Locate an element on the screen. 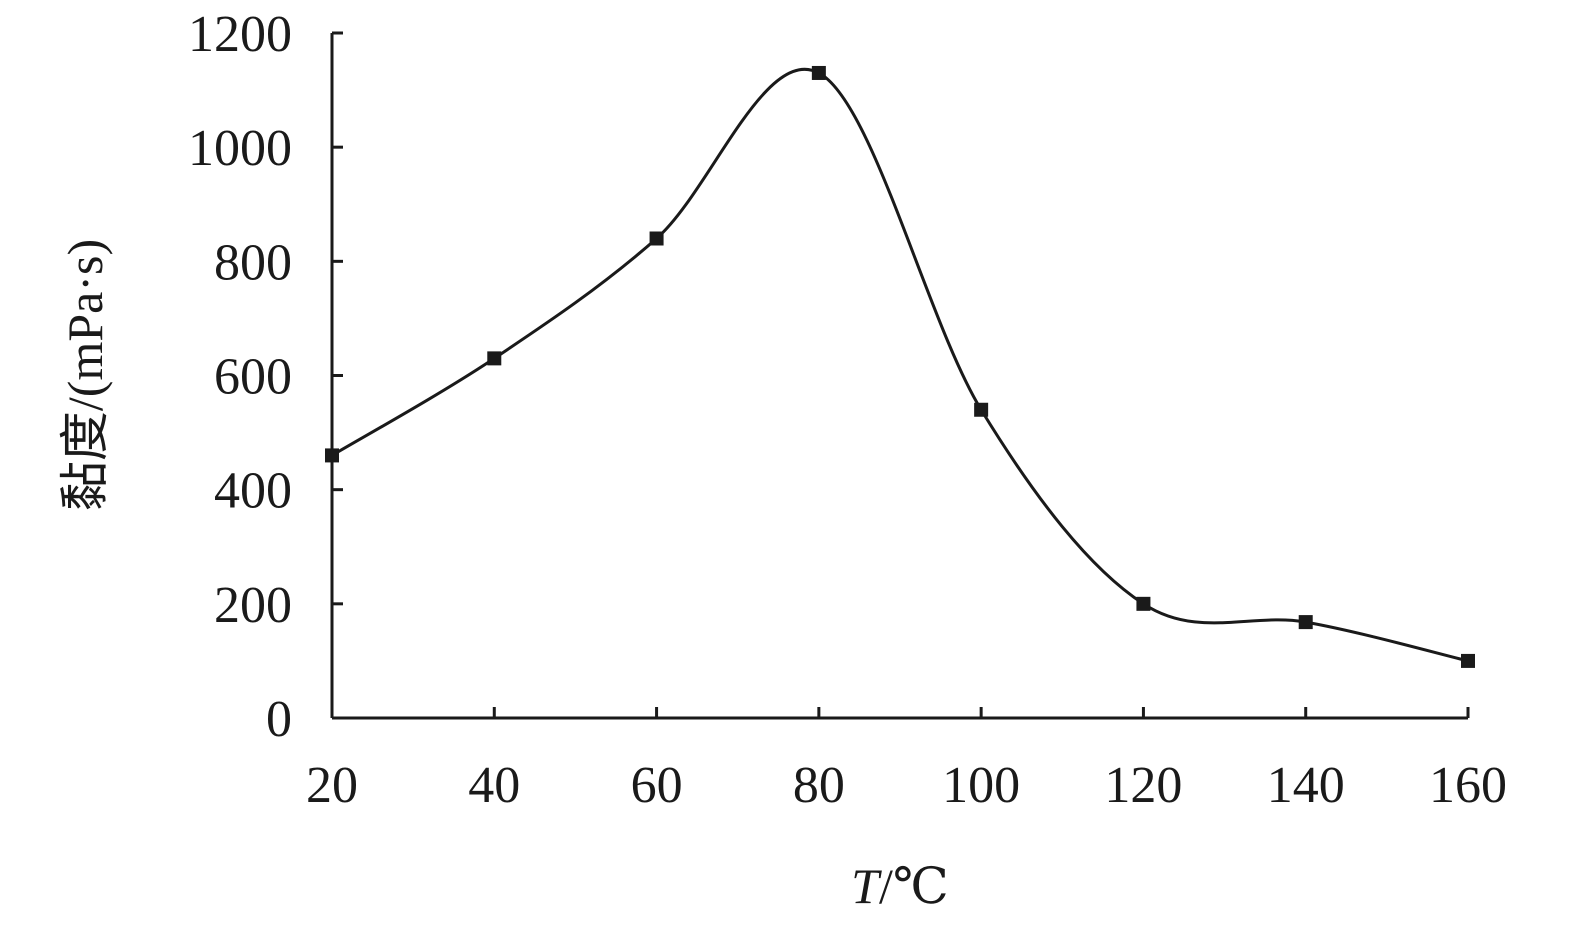 The image size is (1575, 927). x-axis-title: T/℃ is located at coordinates (900, 886).